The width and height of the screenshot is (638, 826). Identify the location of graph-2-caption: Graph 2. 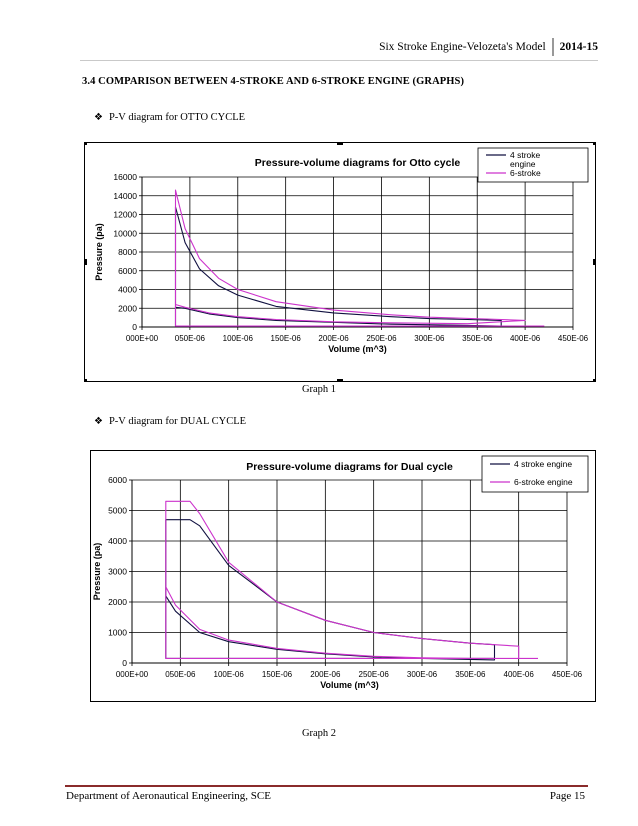
(319, 733).